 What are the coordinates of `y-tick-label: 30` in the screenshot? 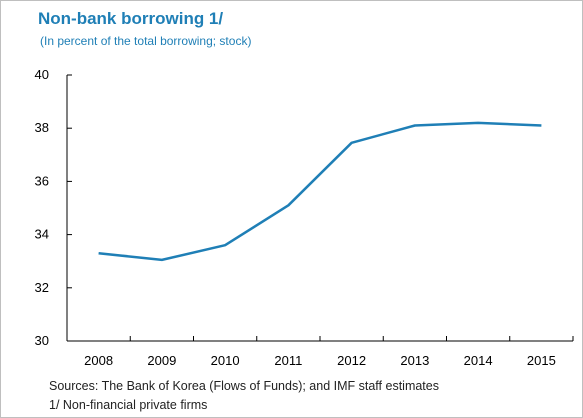 It's located at (42, 340).